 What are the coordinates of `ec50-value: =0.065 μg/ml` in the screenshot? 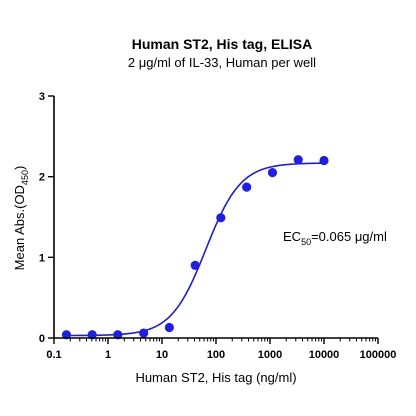 It's located at (349, 236).